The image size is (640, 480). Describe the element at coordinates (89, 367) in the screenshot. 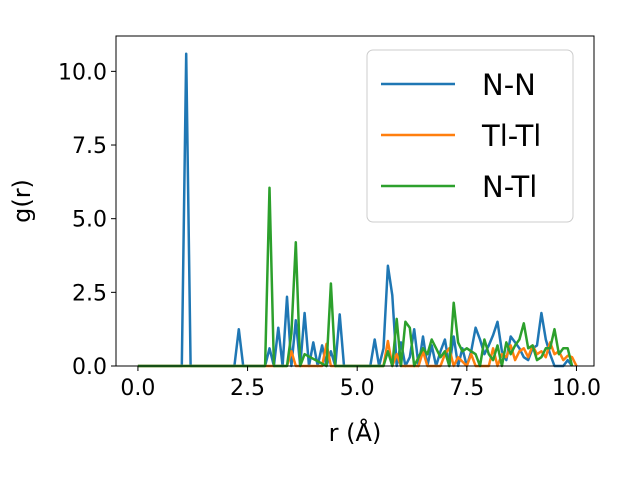

I see `y-tick-label: 0.0` at that location.